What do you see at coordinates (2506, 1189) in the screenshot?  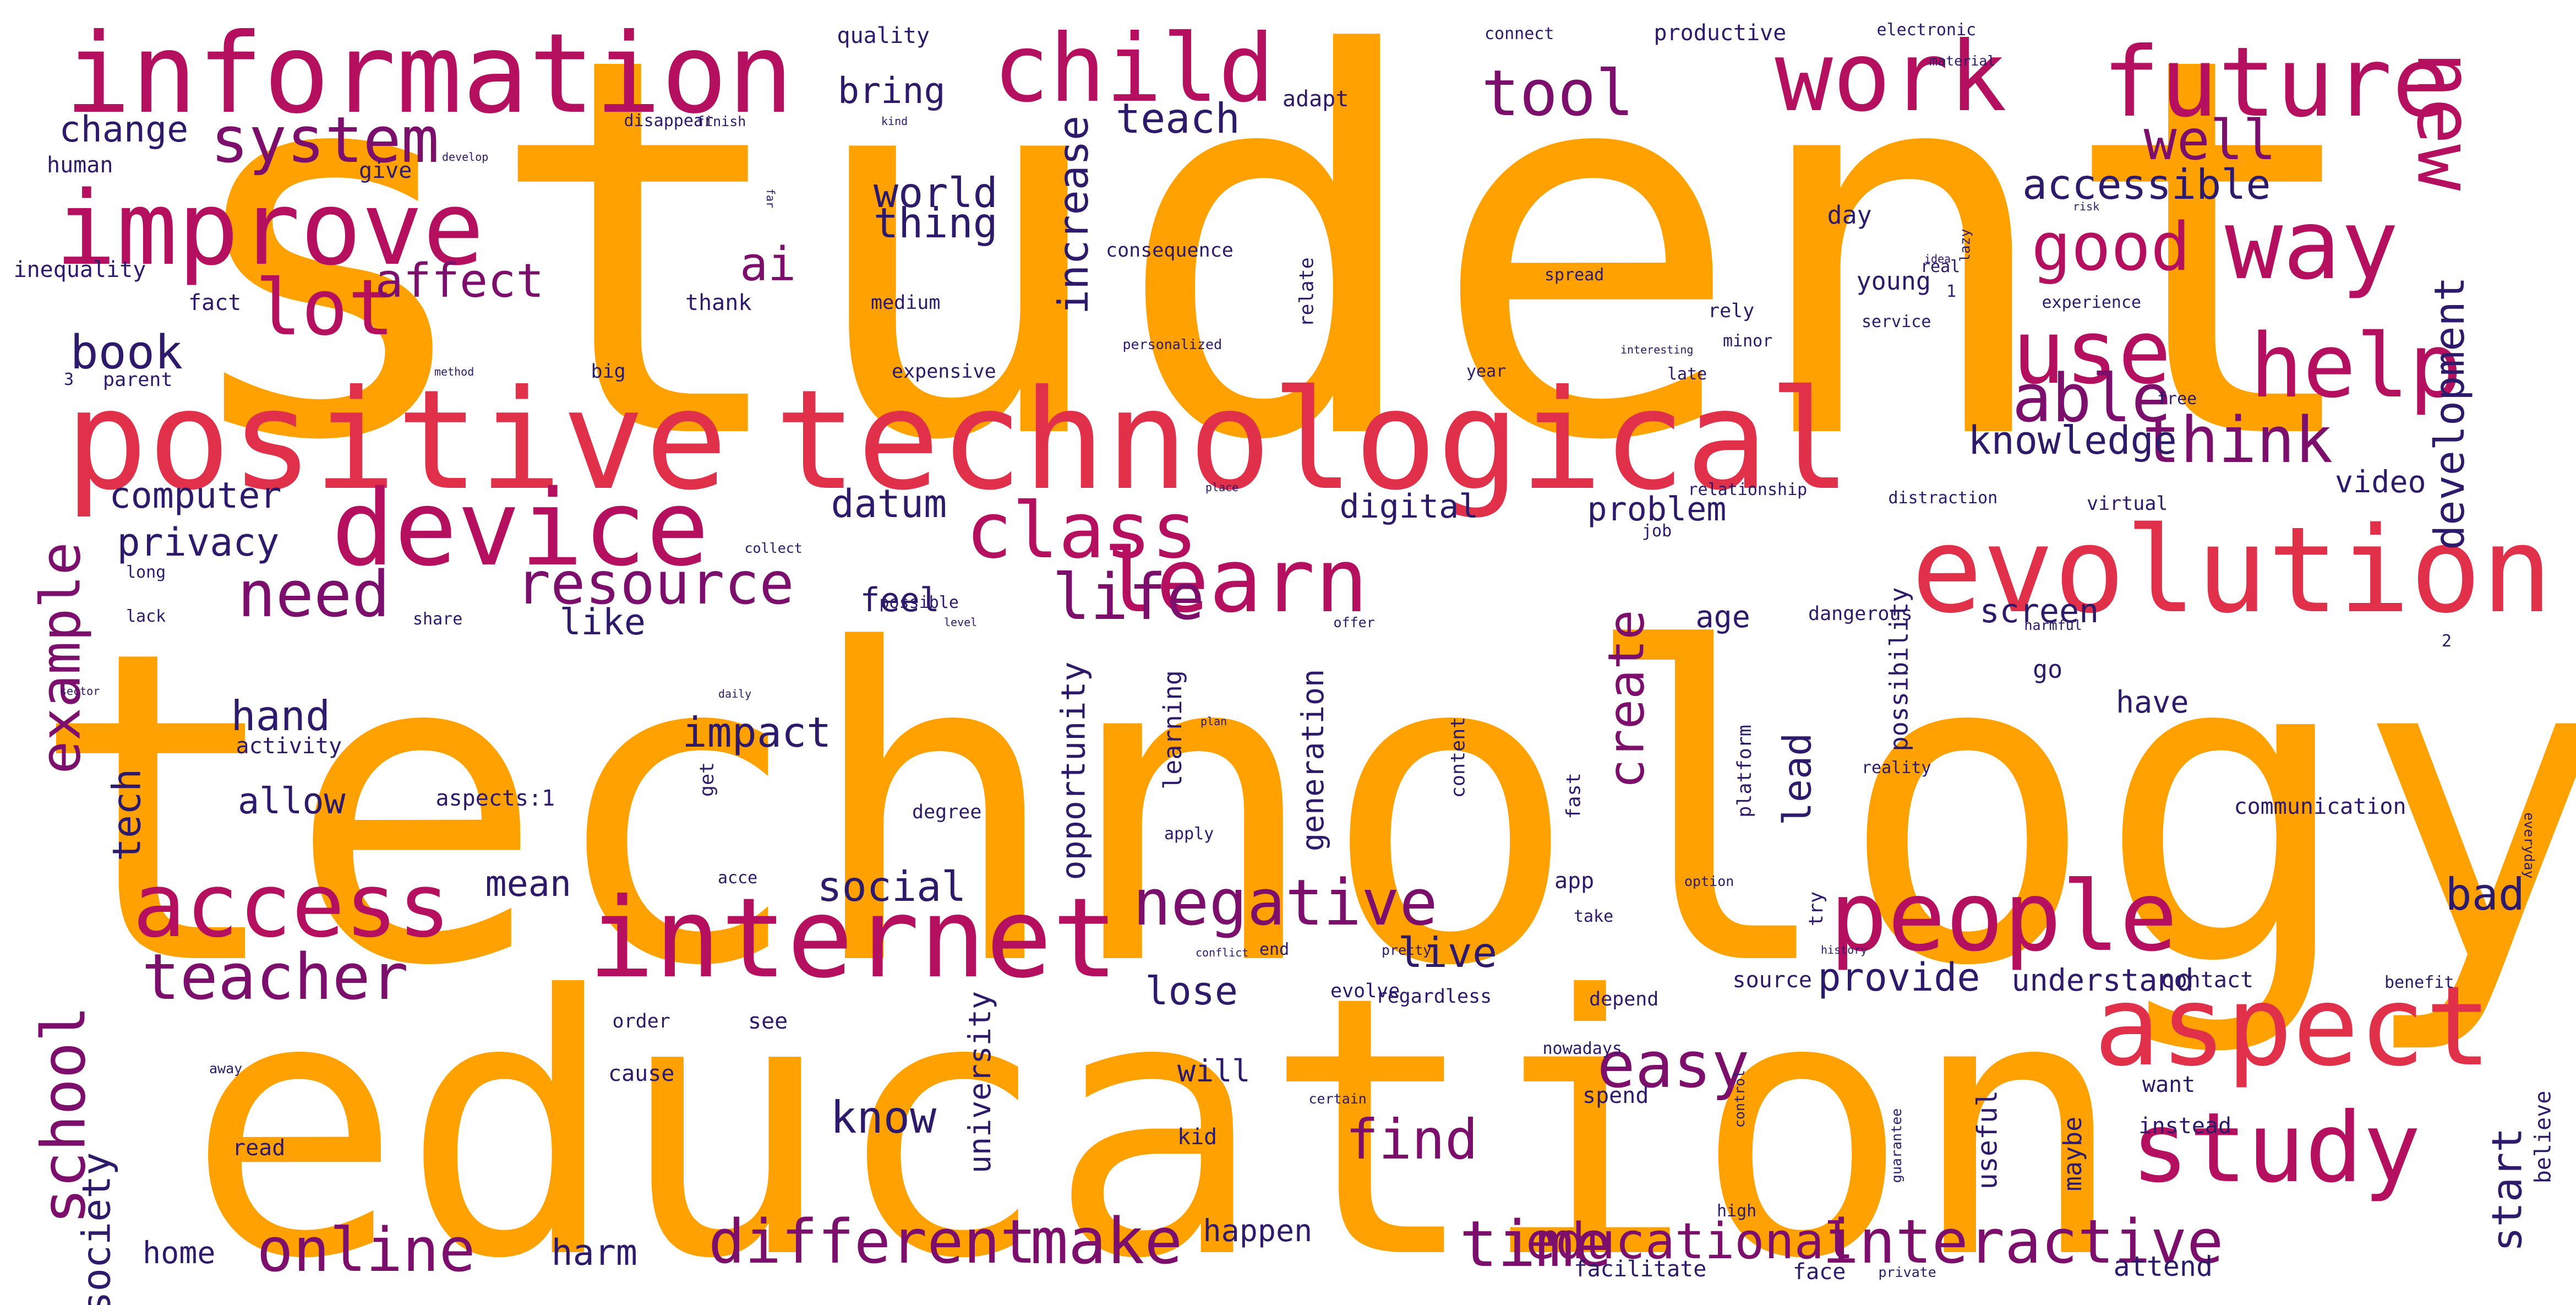 I see `word-start: start` at bounding box center [2506, 1189].